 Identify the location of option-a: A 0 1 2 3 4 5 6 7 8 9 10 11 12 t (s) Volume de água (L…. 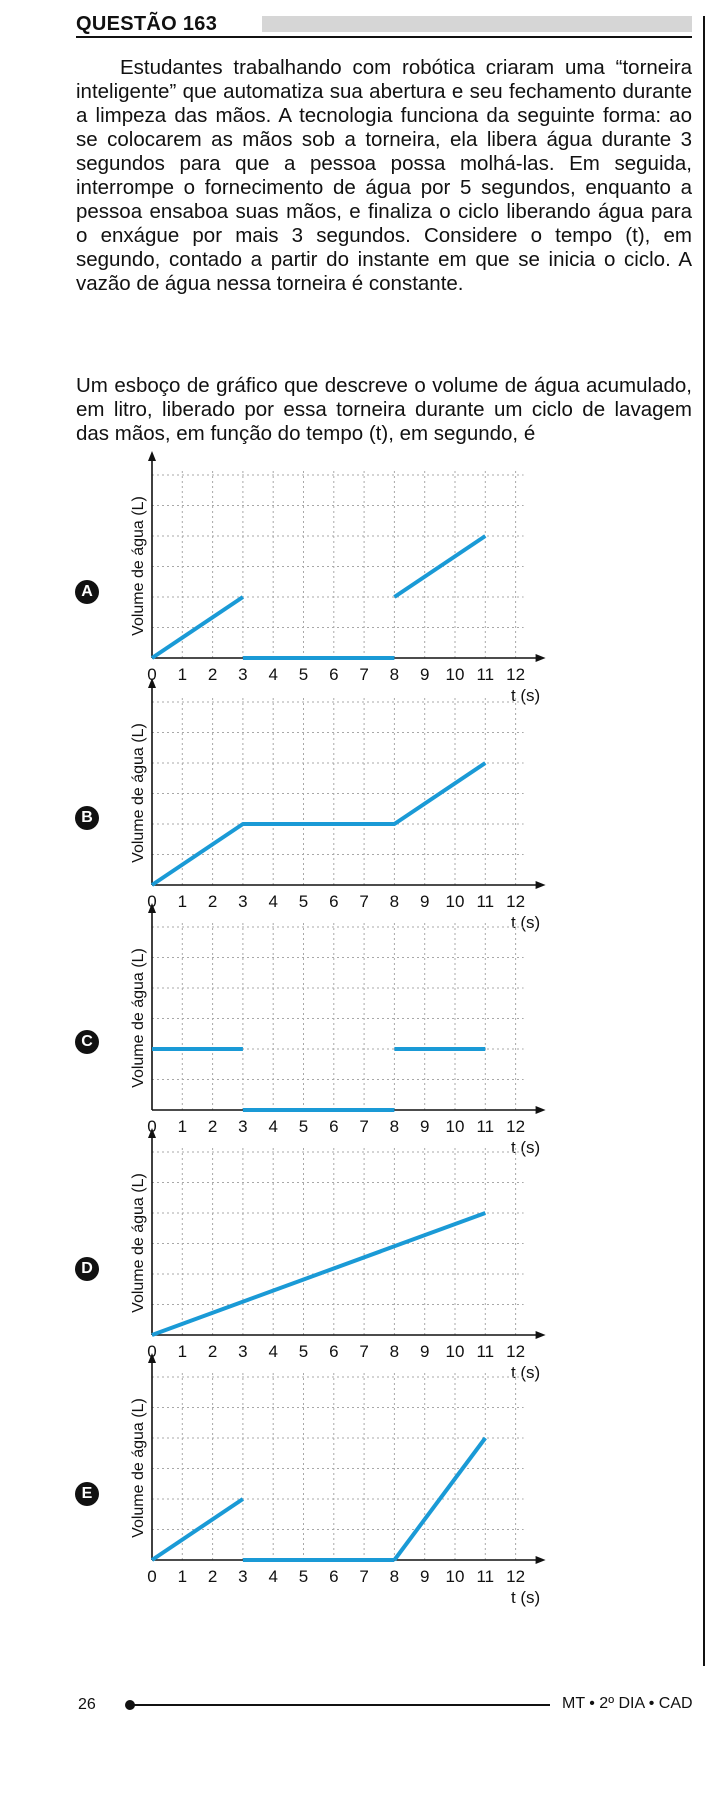
(355, 579).